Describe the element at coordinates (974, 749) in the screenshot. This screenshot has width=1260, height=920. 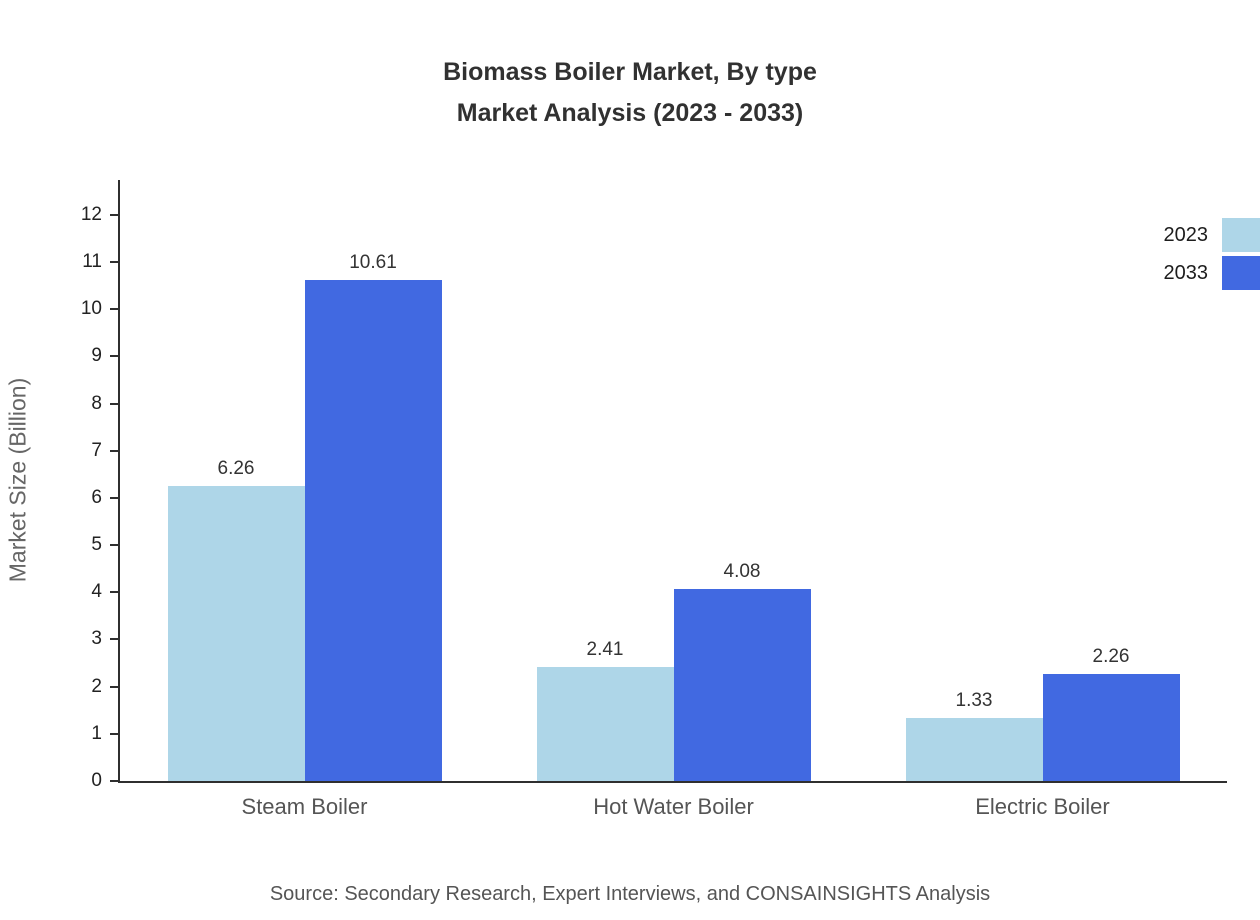
I see `bar-2023-electric-boiler` at that location.